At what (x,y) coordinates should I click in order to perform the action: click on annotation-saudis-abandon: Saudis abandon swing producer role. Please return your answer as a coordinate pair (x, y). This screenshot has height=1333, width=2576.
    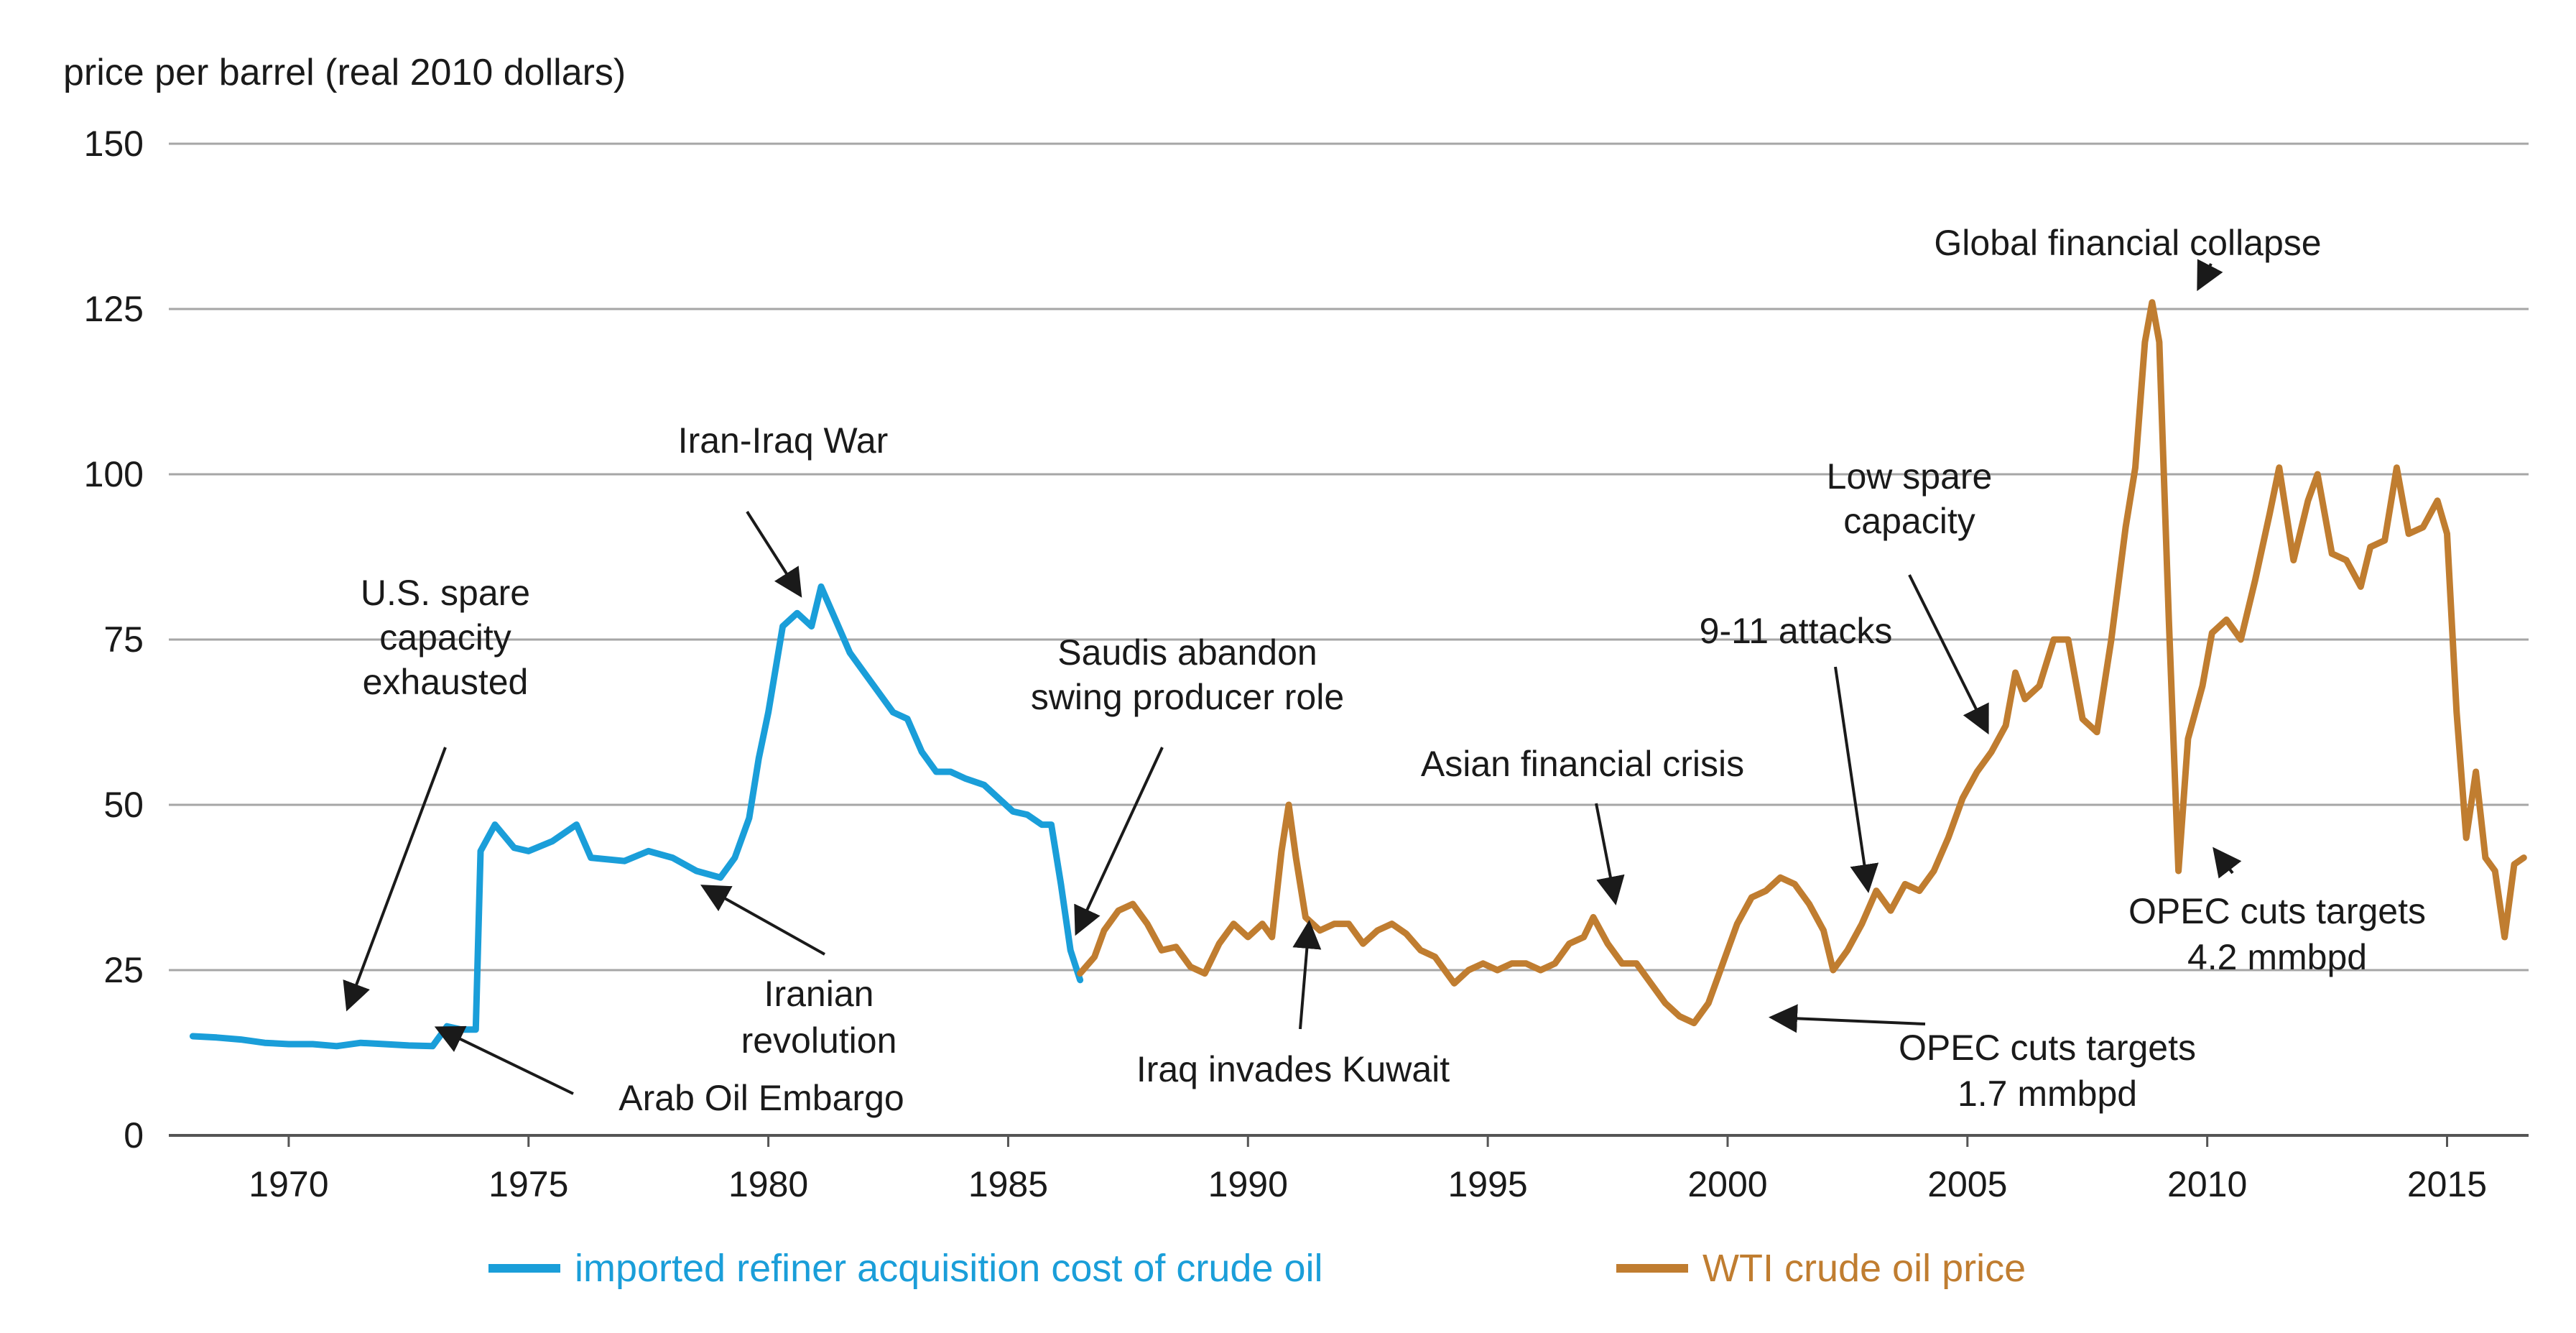
    Looking at the image, I should click on (1187, 675).